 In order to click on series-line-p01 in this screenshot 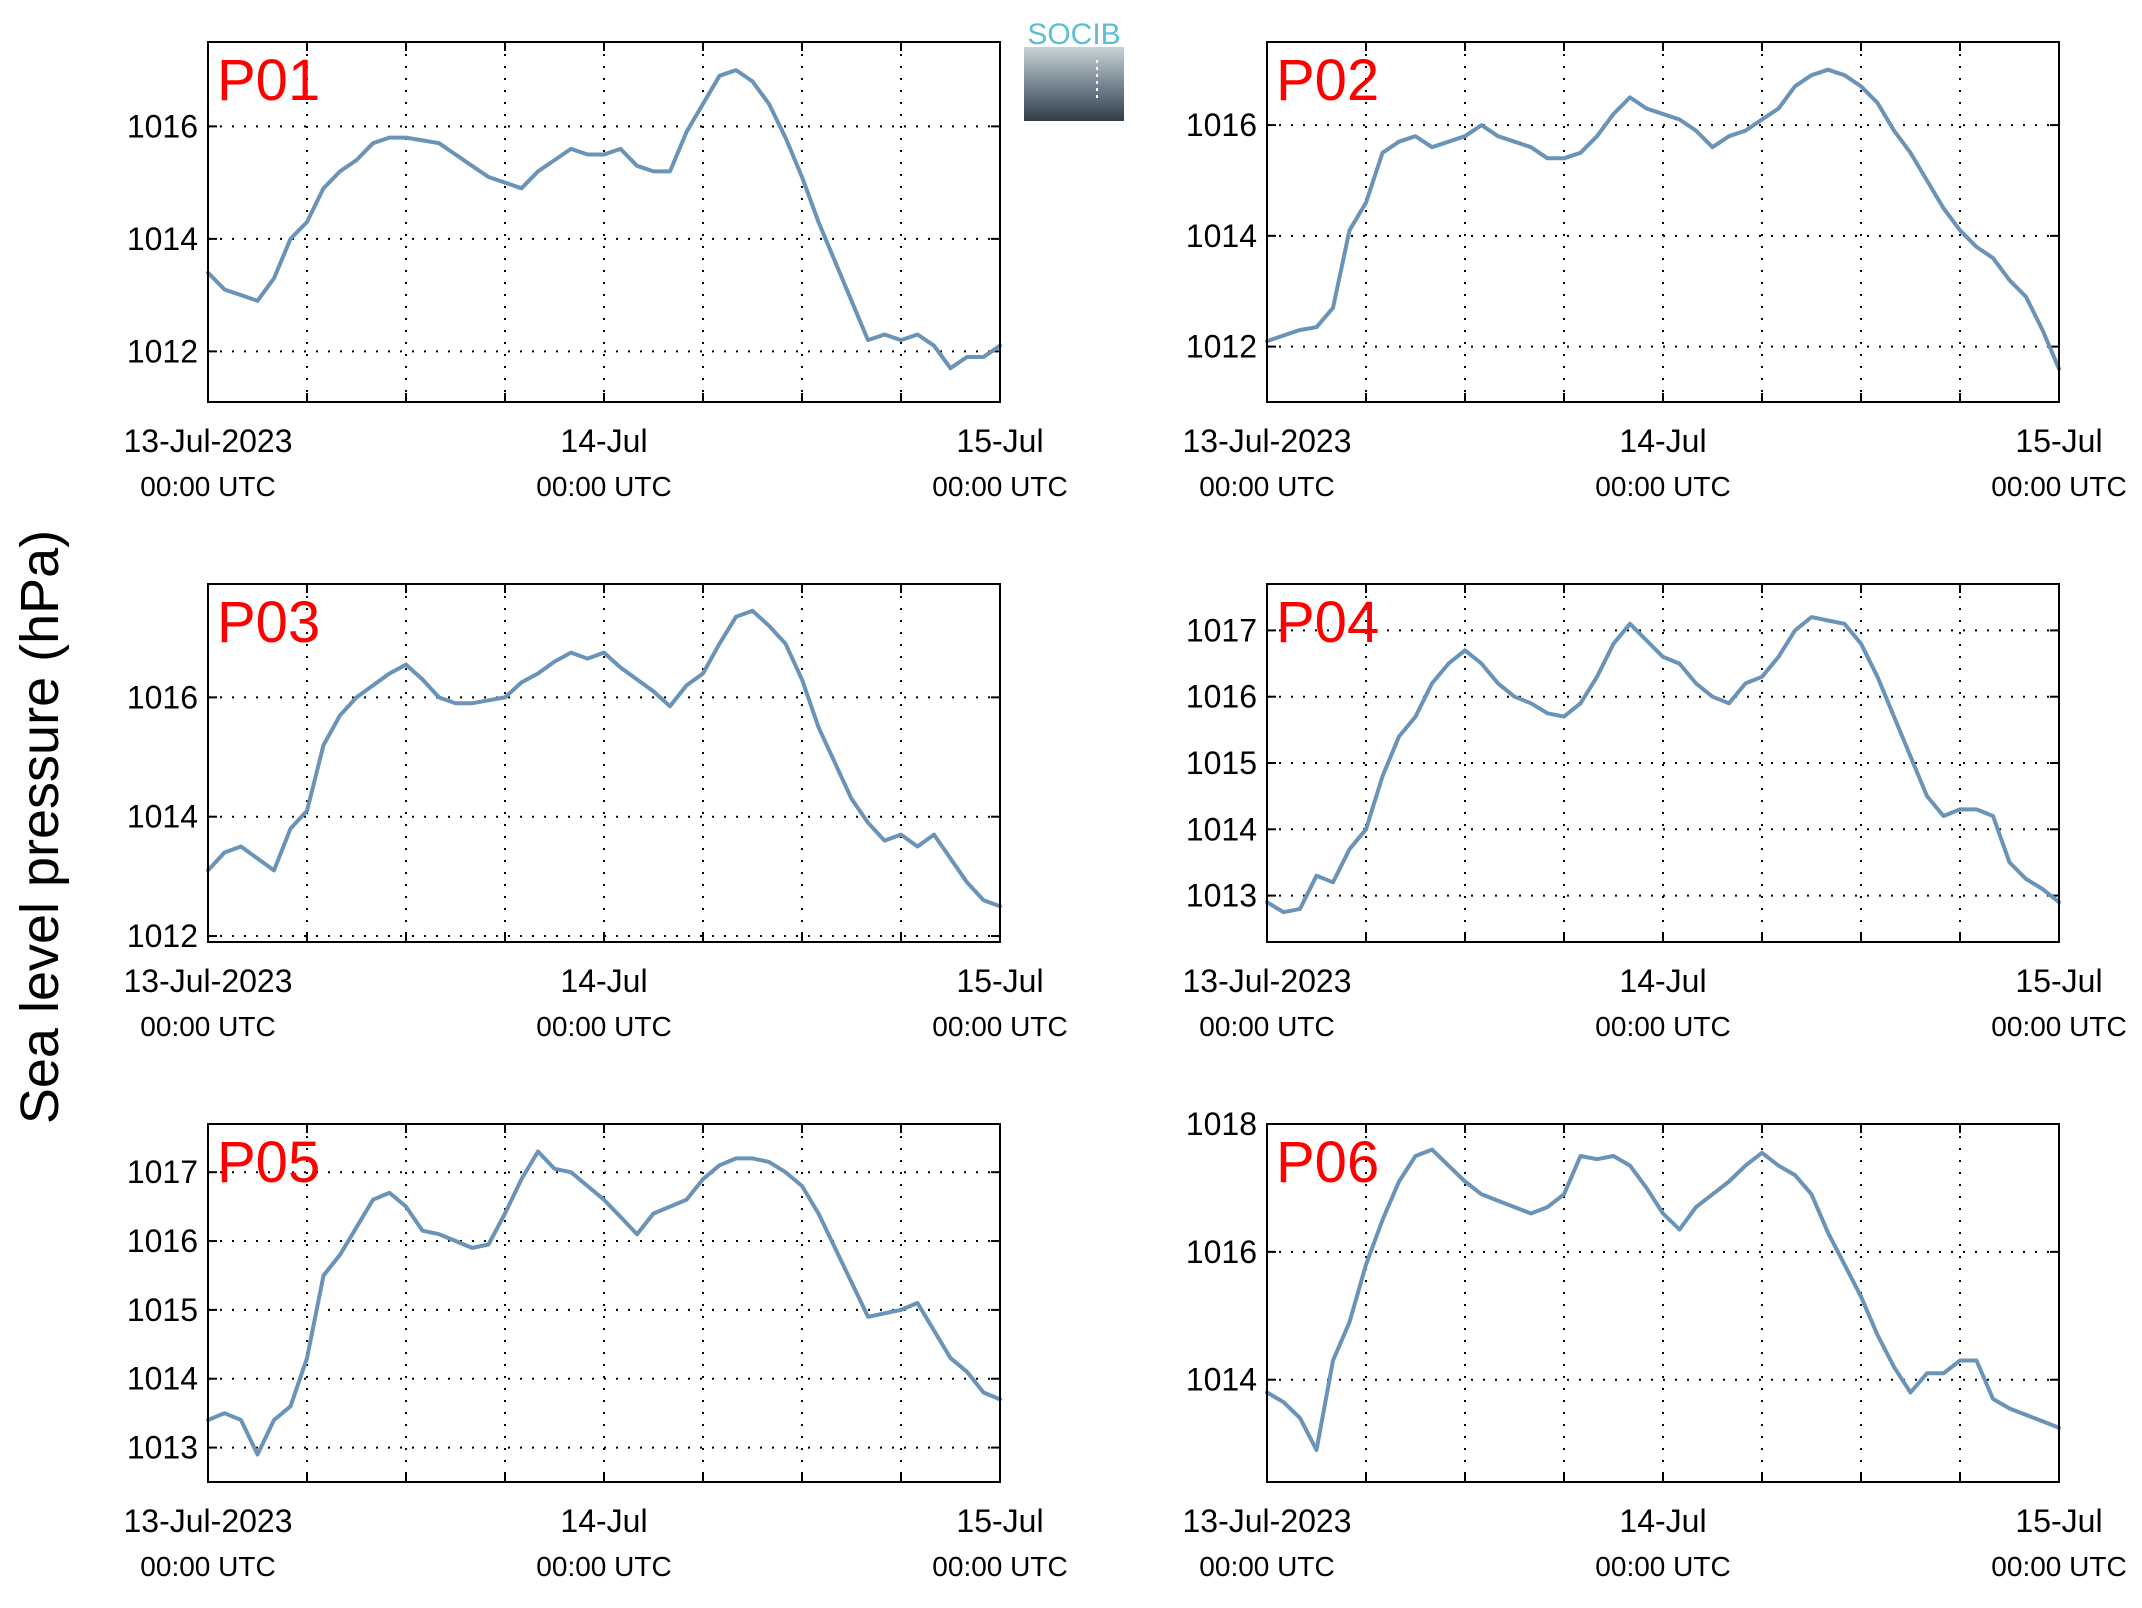, I will do `click(604, 219)`.